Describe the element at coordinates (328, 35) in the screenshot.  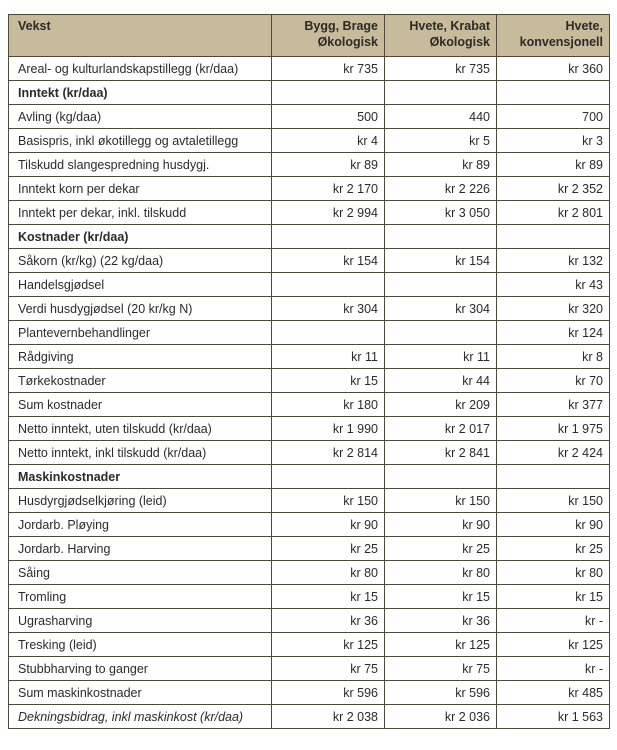
I see `header-bygg-brage: Bygg, Brage Økologisk` at that location.